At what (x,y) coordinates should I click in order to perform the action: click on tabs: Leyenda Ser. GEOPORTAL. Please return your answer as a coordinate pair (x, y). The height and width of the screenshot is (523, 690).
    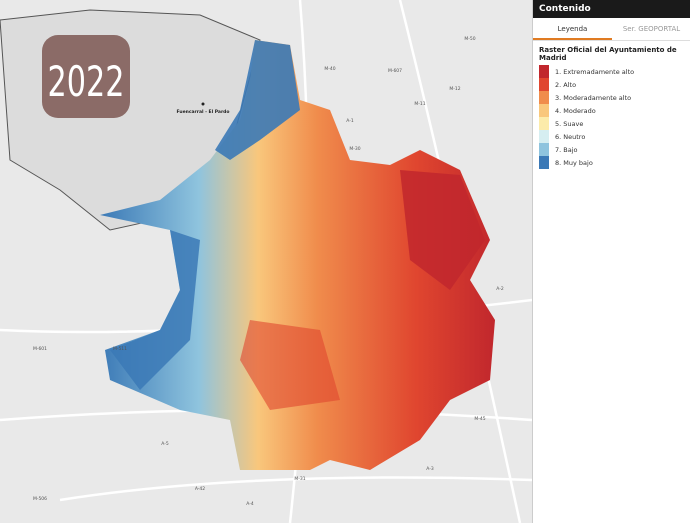
    Looking at the image, I should click on (611, 29).